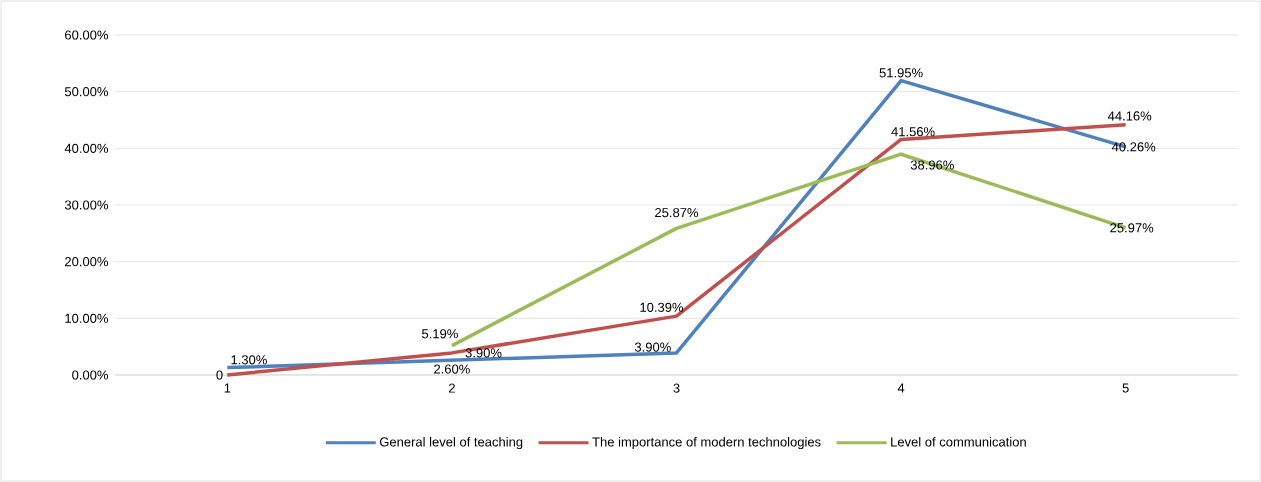  Describe the element at coordinates (86, 92) in the screenshot. I see `y-tick-label: 50.00%` at that location.